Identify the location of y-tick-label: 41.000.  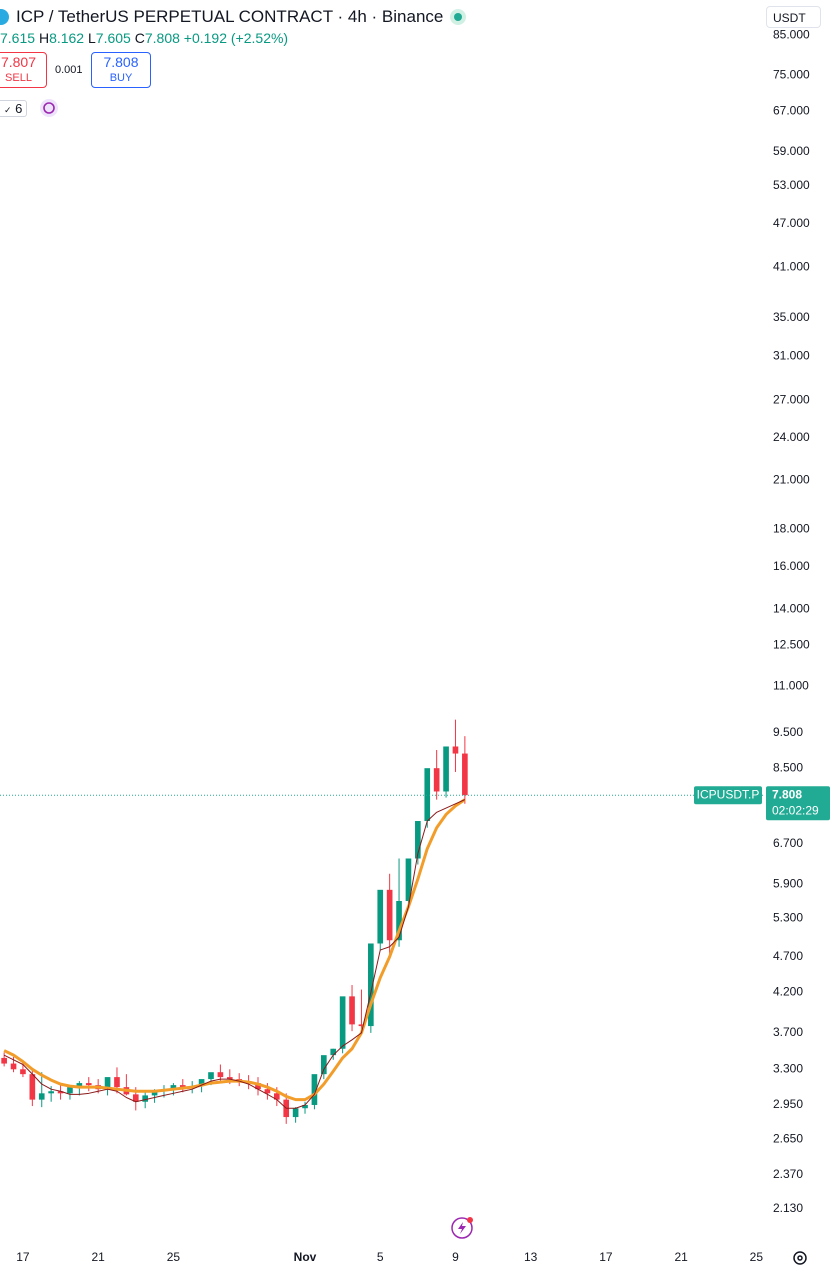
(791, 267).